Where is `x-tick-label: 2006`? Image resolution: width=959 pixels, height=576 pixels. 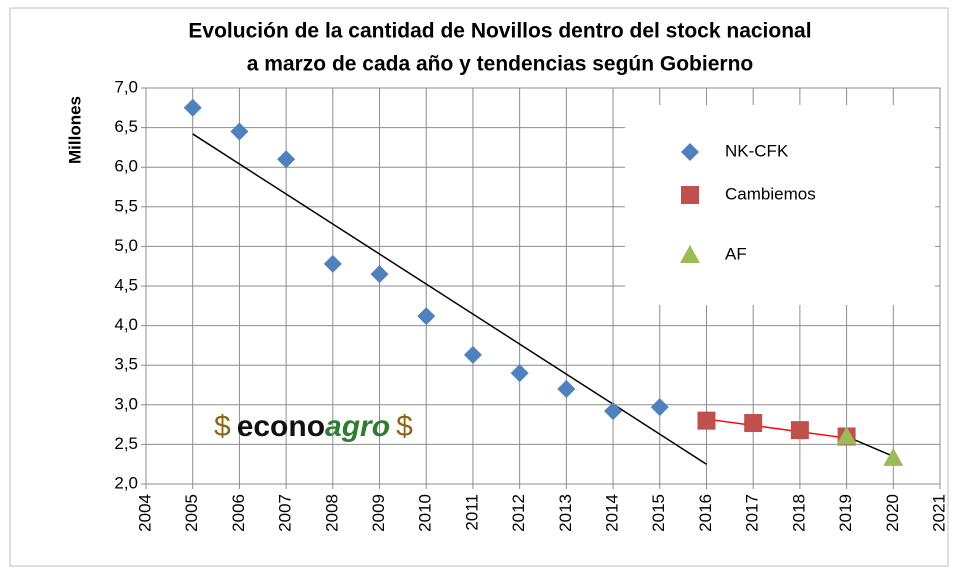
x-tick-label: 2006 is located at coordinates (238, 513).